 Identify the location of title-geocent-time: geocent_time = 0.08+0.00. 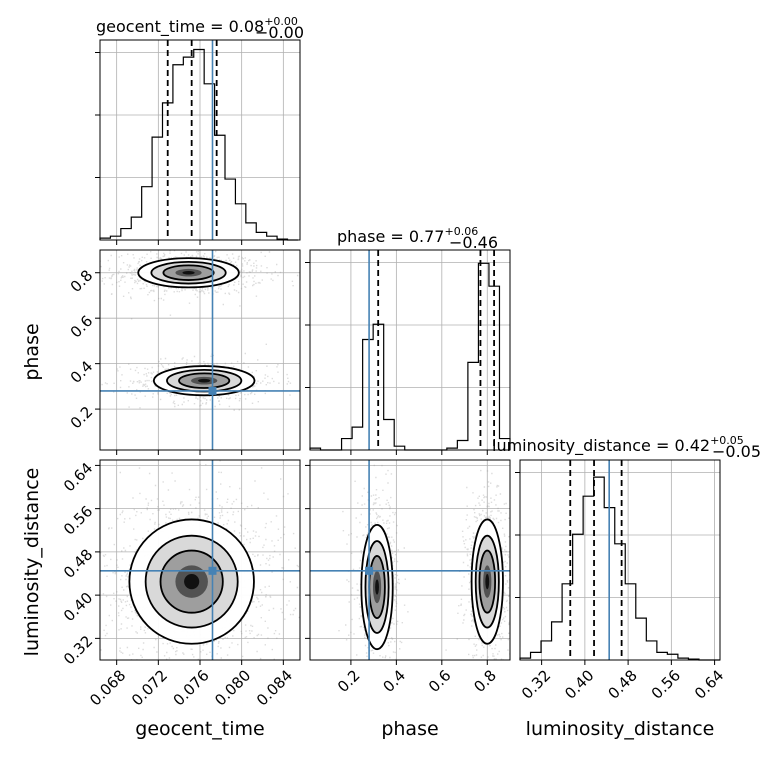
(197, 26).